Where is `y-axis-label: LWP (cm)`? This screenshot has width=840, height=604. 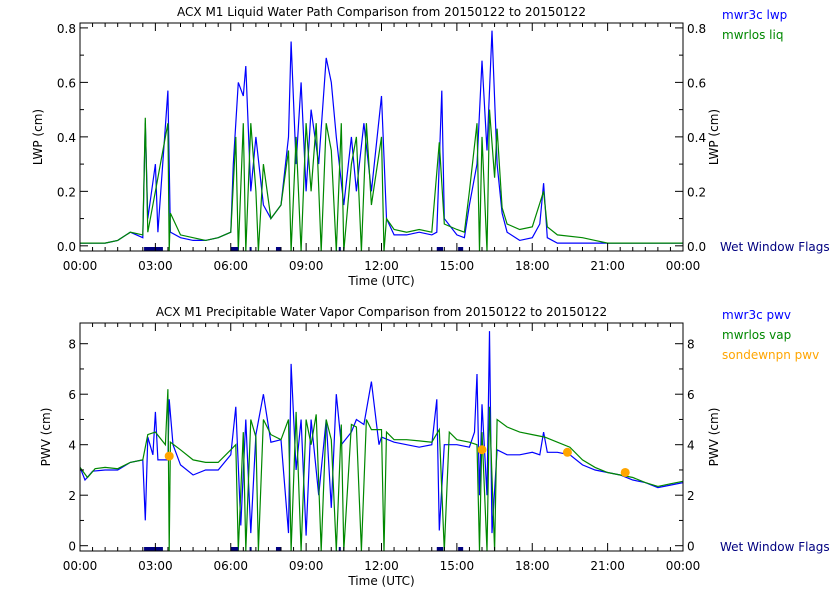
y-axis-label: LWP (cm) is located at coordinates (38, 137).